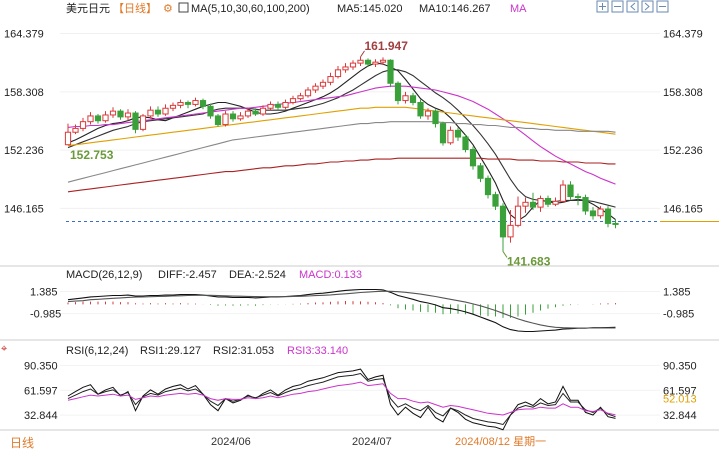 The image size is (719, 452). What do you see at coordinates (135, 8) in the screenshot?
I see `period-label: 【日线】` at bounding box center [135, 8].